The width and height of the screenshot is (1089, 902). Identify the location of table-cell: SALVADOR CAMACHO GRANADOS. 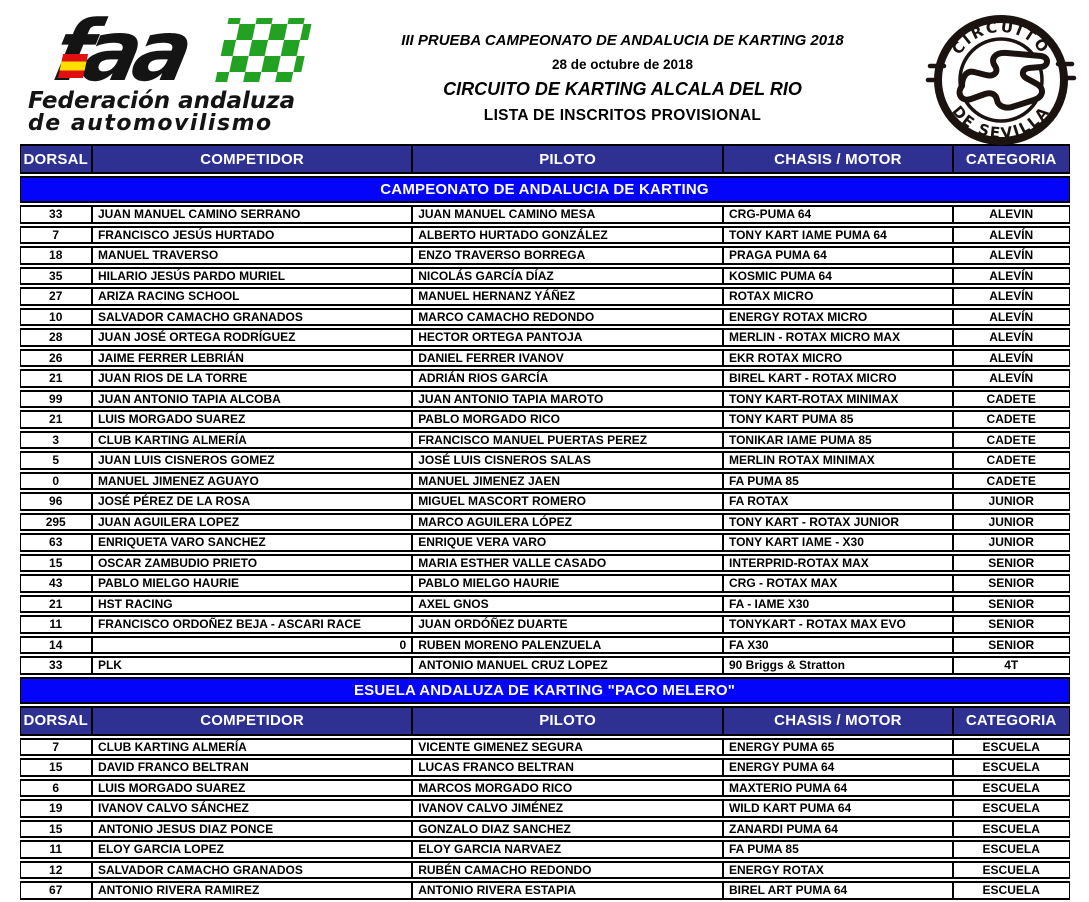
(252, 316).